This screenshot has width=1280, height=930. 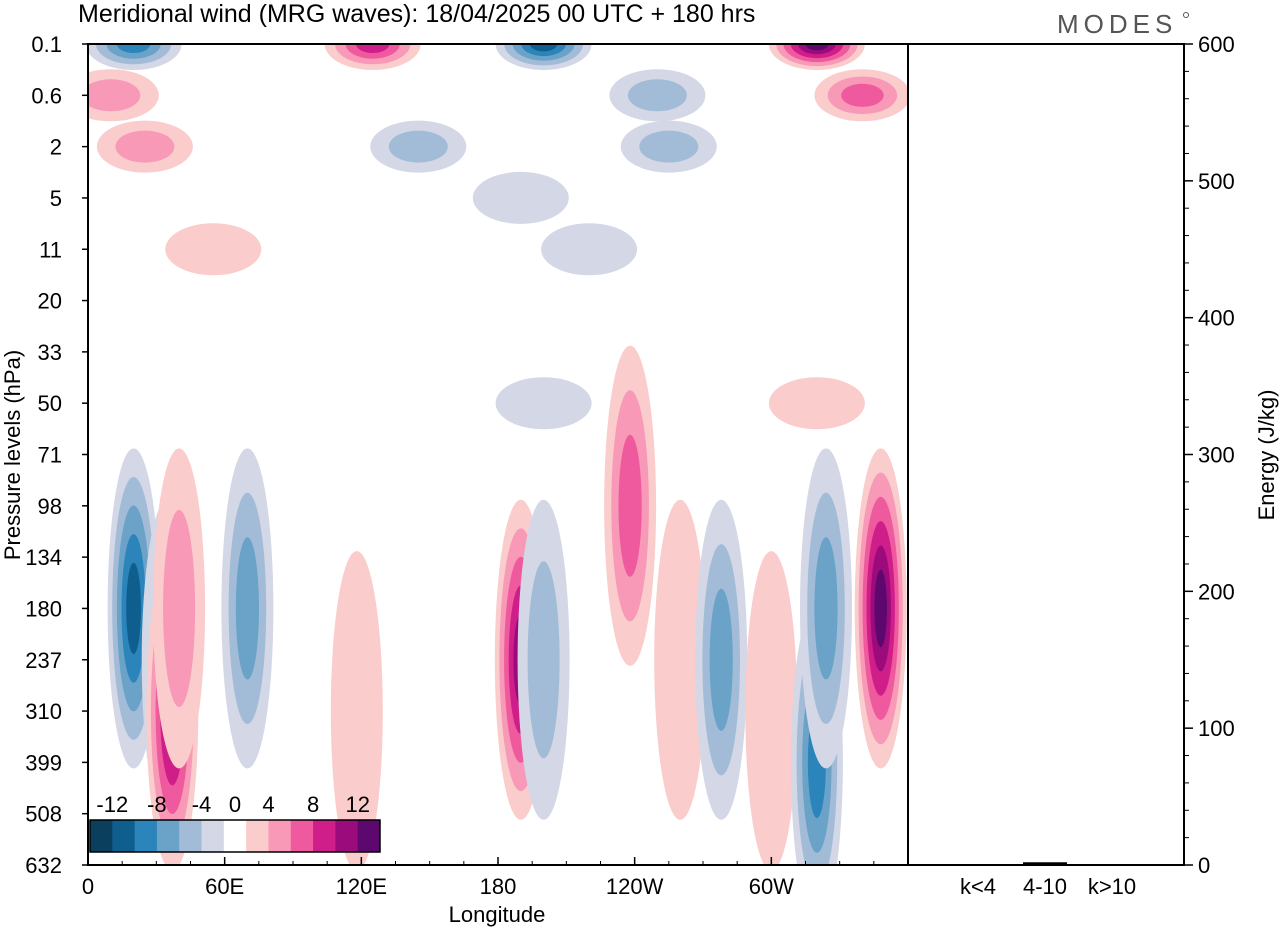 What do you see at coordinates (771, 886) in the screenshot?
I see `x-tick-label: 60W` at bounding box center [771, 886].